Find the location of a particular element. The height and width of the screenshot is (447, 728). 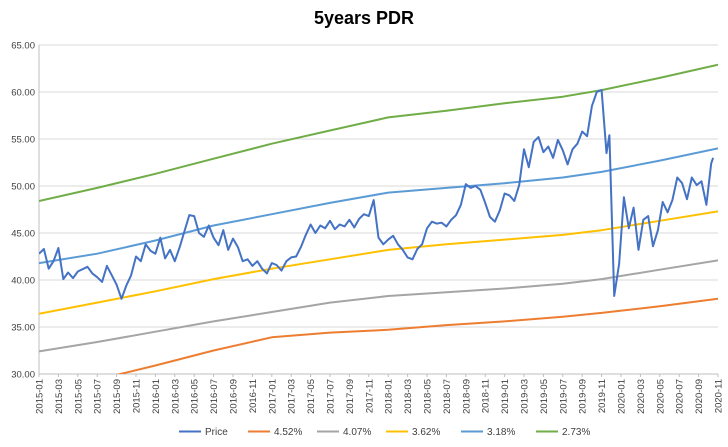

x-tick-label: 2020-01 is located at coordinates (622, 396).